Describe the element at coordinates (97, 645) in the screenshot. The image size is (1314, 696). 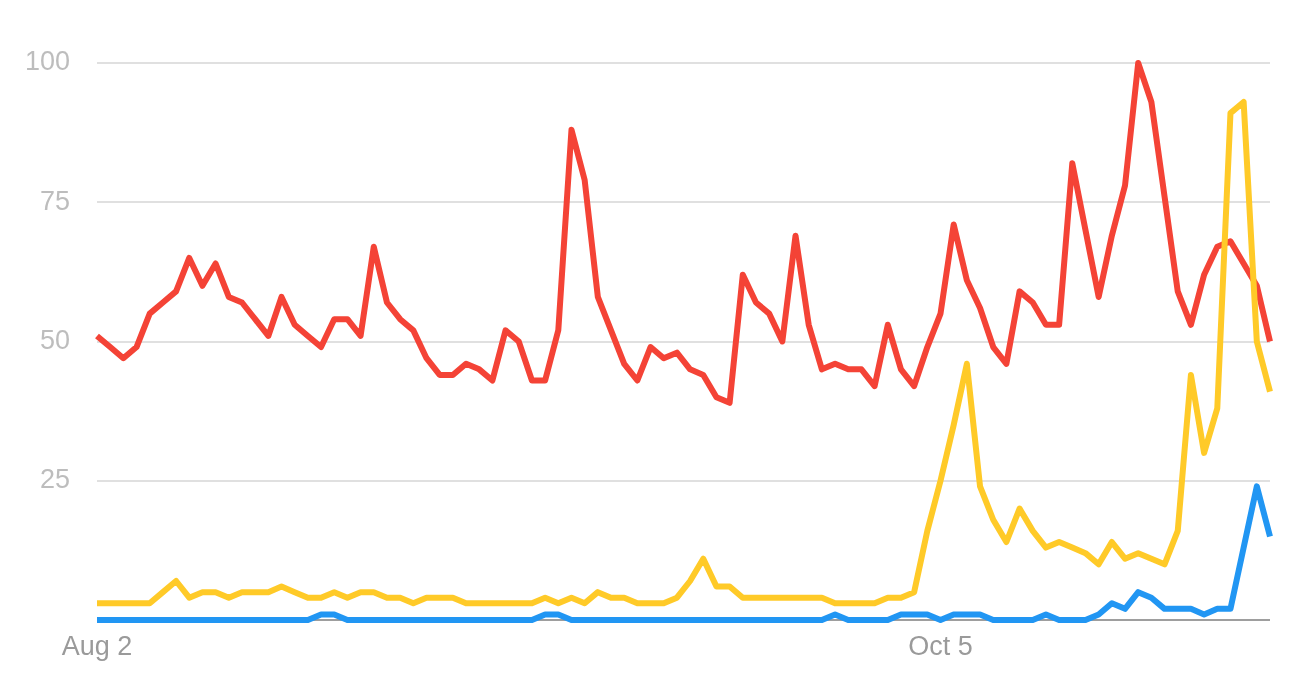
I see `x-tick-label: Aug 2` at that location.